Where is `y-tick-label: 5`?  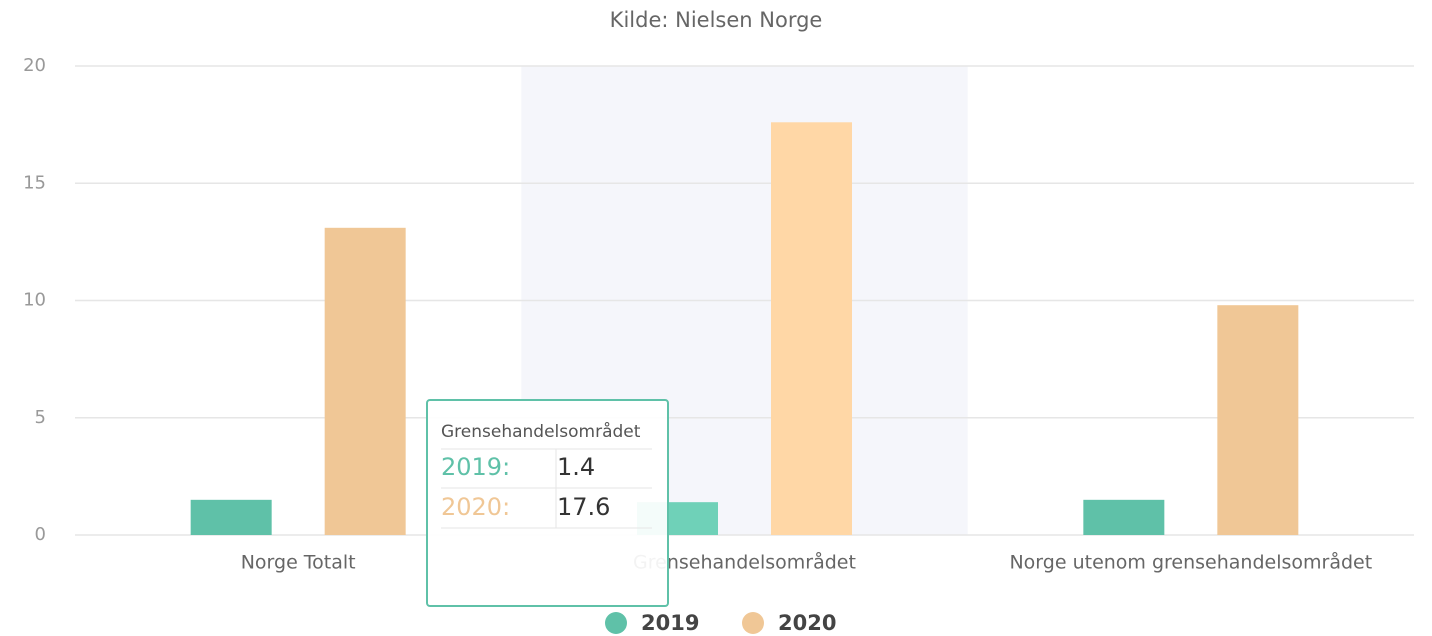
y-tick-label: 5 is located at coordinates (40, 417).